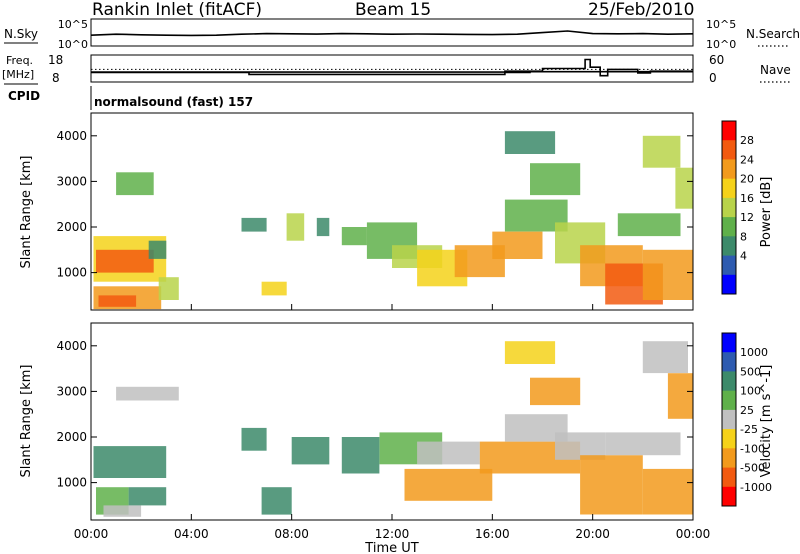  Describe the element at coordinates (716, 60) in the screenshot. I see `nave-tick-top: 60` at that location.